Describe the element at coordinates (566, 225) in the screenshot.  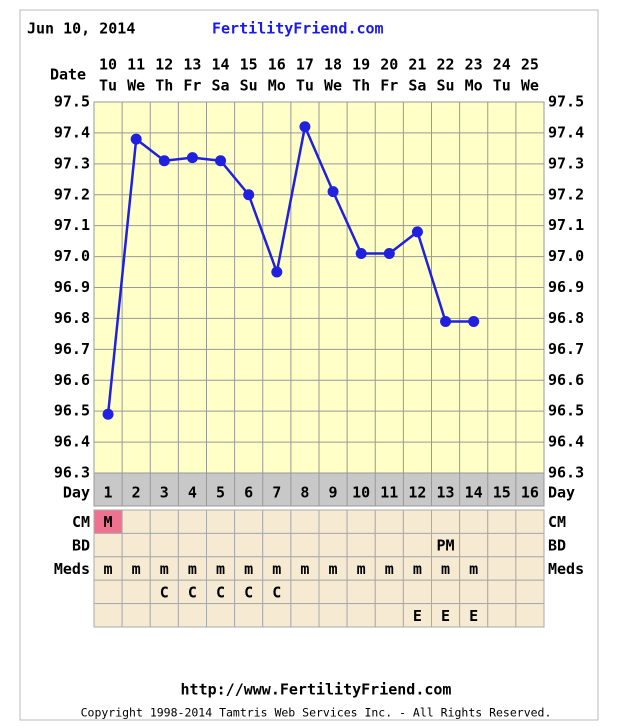
I see `y2-tick-label: 97.1` at that location.